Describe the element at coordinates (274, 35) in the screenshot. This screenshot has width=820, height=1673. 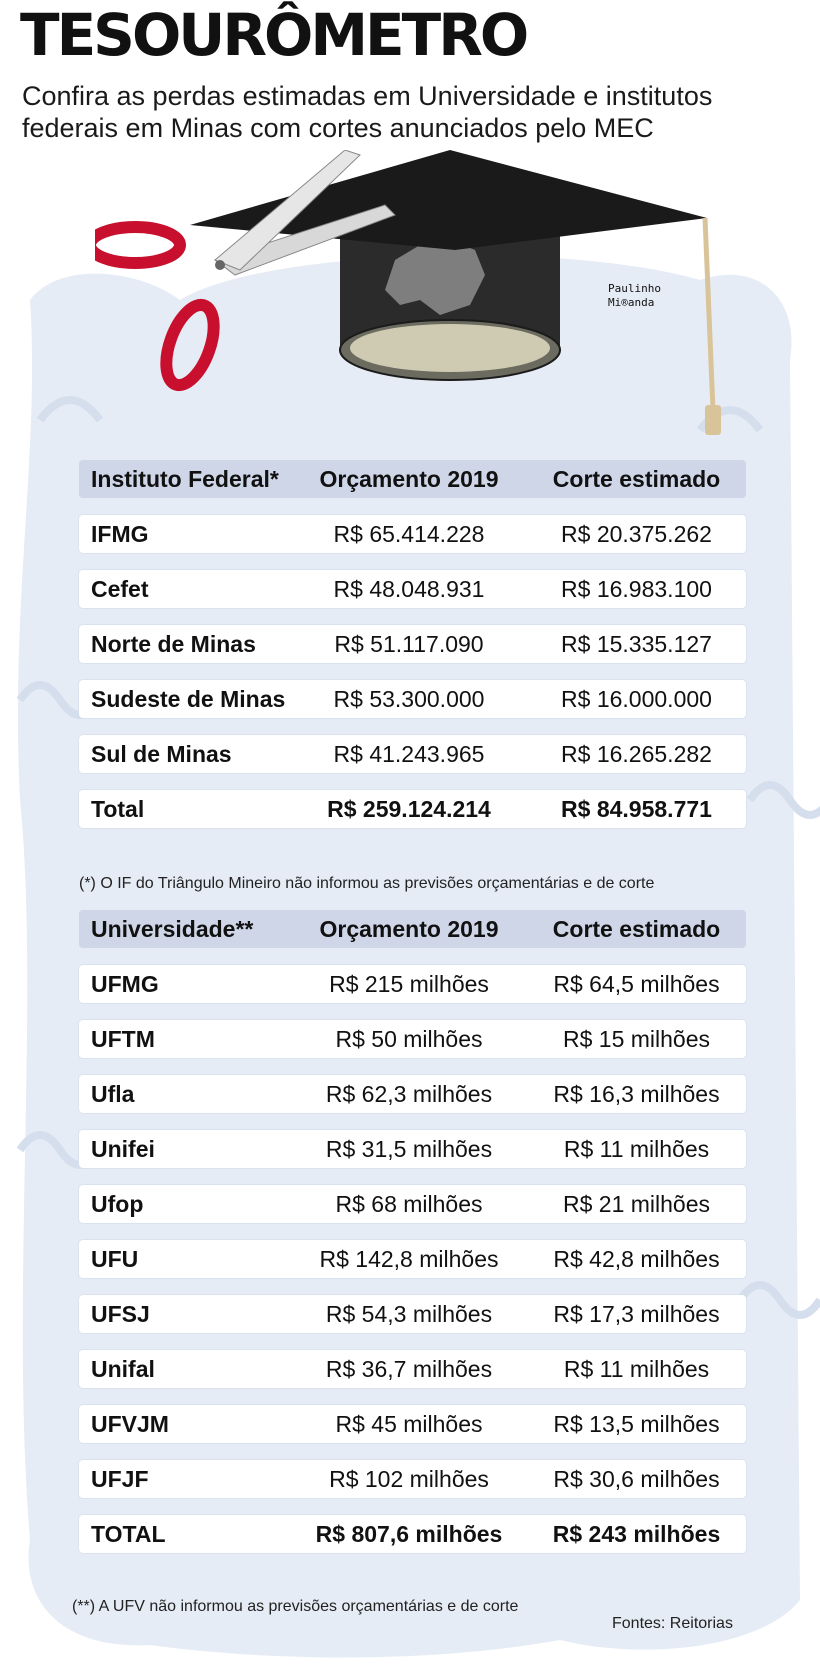
I see `page-title: TESOURÔMETRO` at that location.